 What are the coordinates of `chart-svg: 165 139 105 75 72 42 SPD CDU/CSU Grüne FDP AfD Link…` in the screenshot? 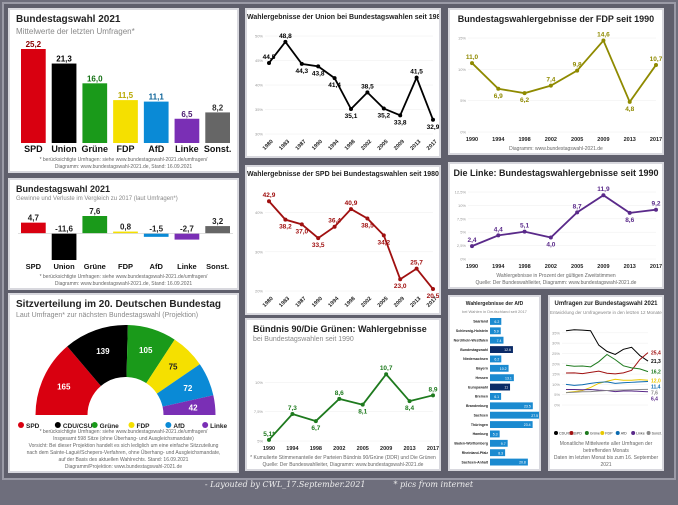 It's located at (123, 377).